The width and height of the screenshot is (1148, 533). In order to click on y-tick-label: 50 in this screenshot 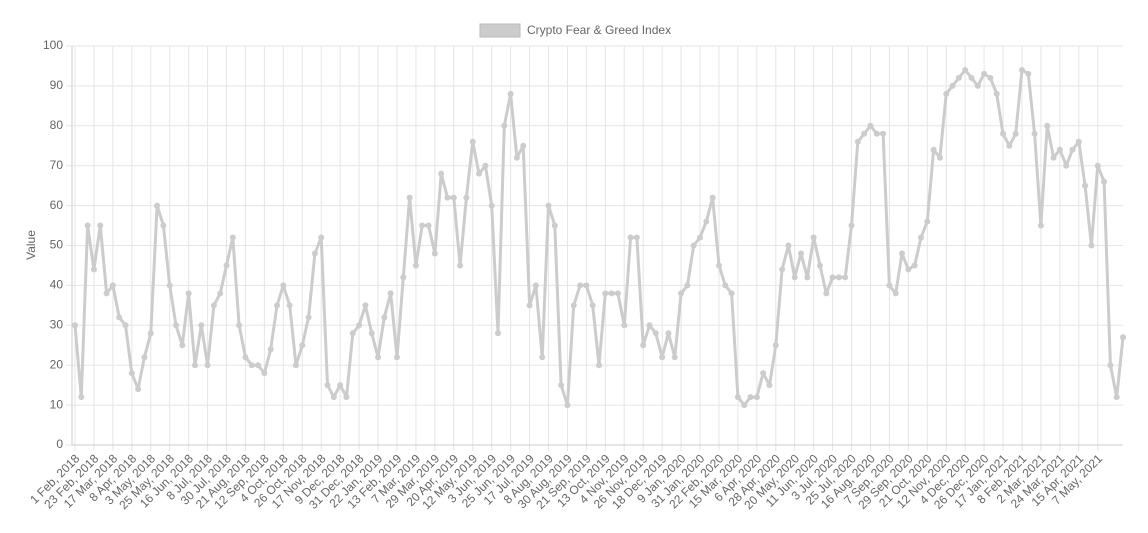, I will do `click(57, 245)`.